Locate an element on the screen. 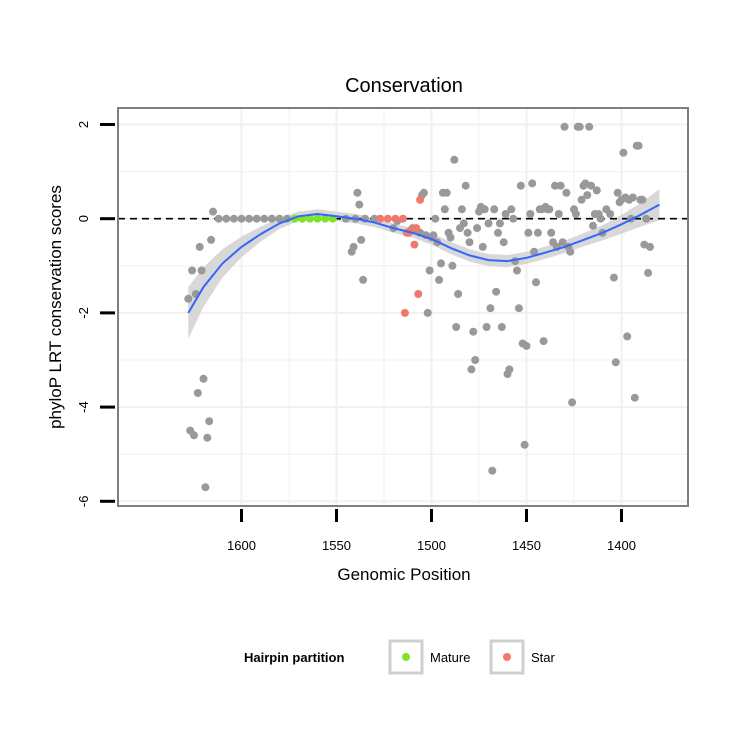 The image size is (750, 750). x-tick-label: 1550 is located at coordinates (336, 545).